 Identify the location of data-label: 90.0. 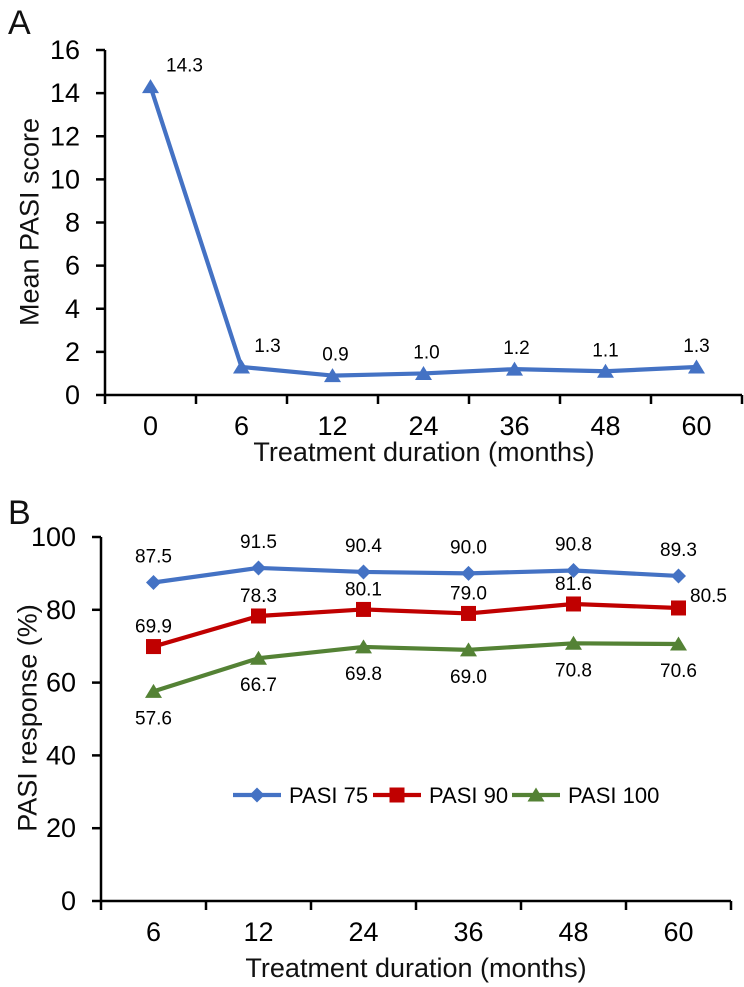
(468, 547).